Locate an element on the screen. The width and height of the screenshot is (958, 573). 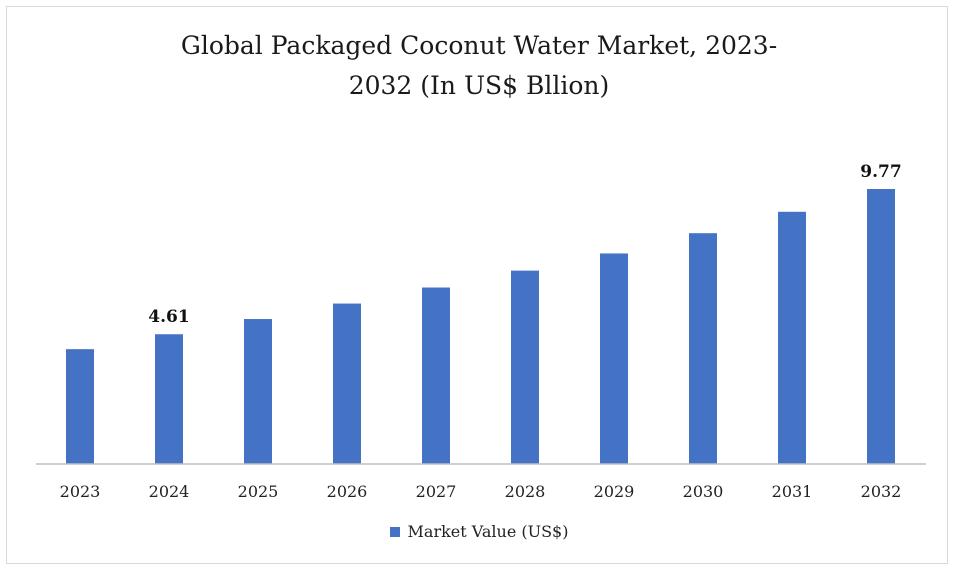
x-tick-2025: 2025 is located at coordinates (258, 491).